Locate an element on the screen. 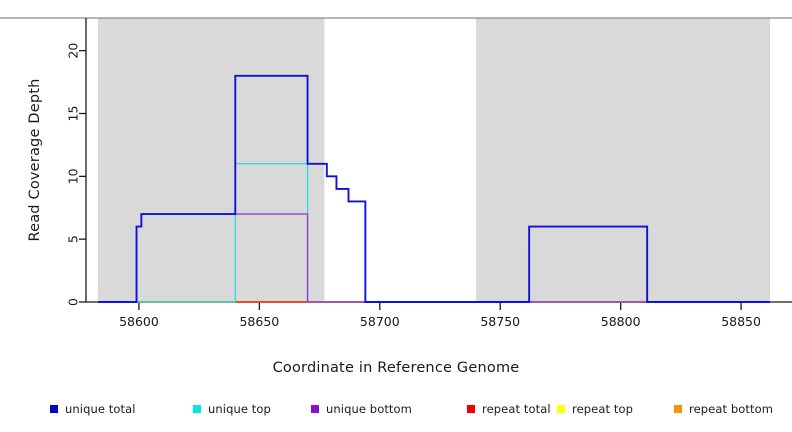 This screenshot has height=432, width=792. legend-item: repeat top is located at coordinates (595, 409).